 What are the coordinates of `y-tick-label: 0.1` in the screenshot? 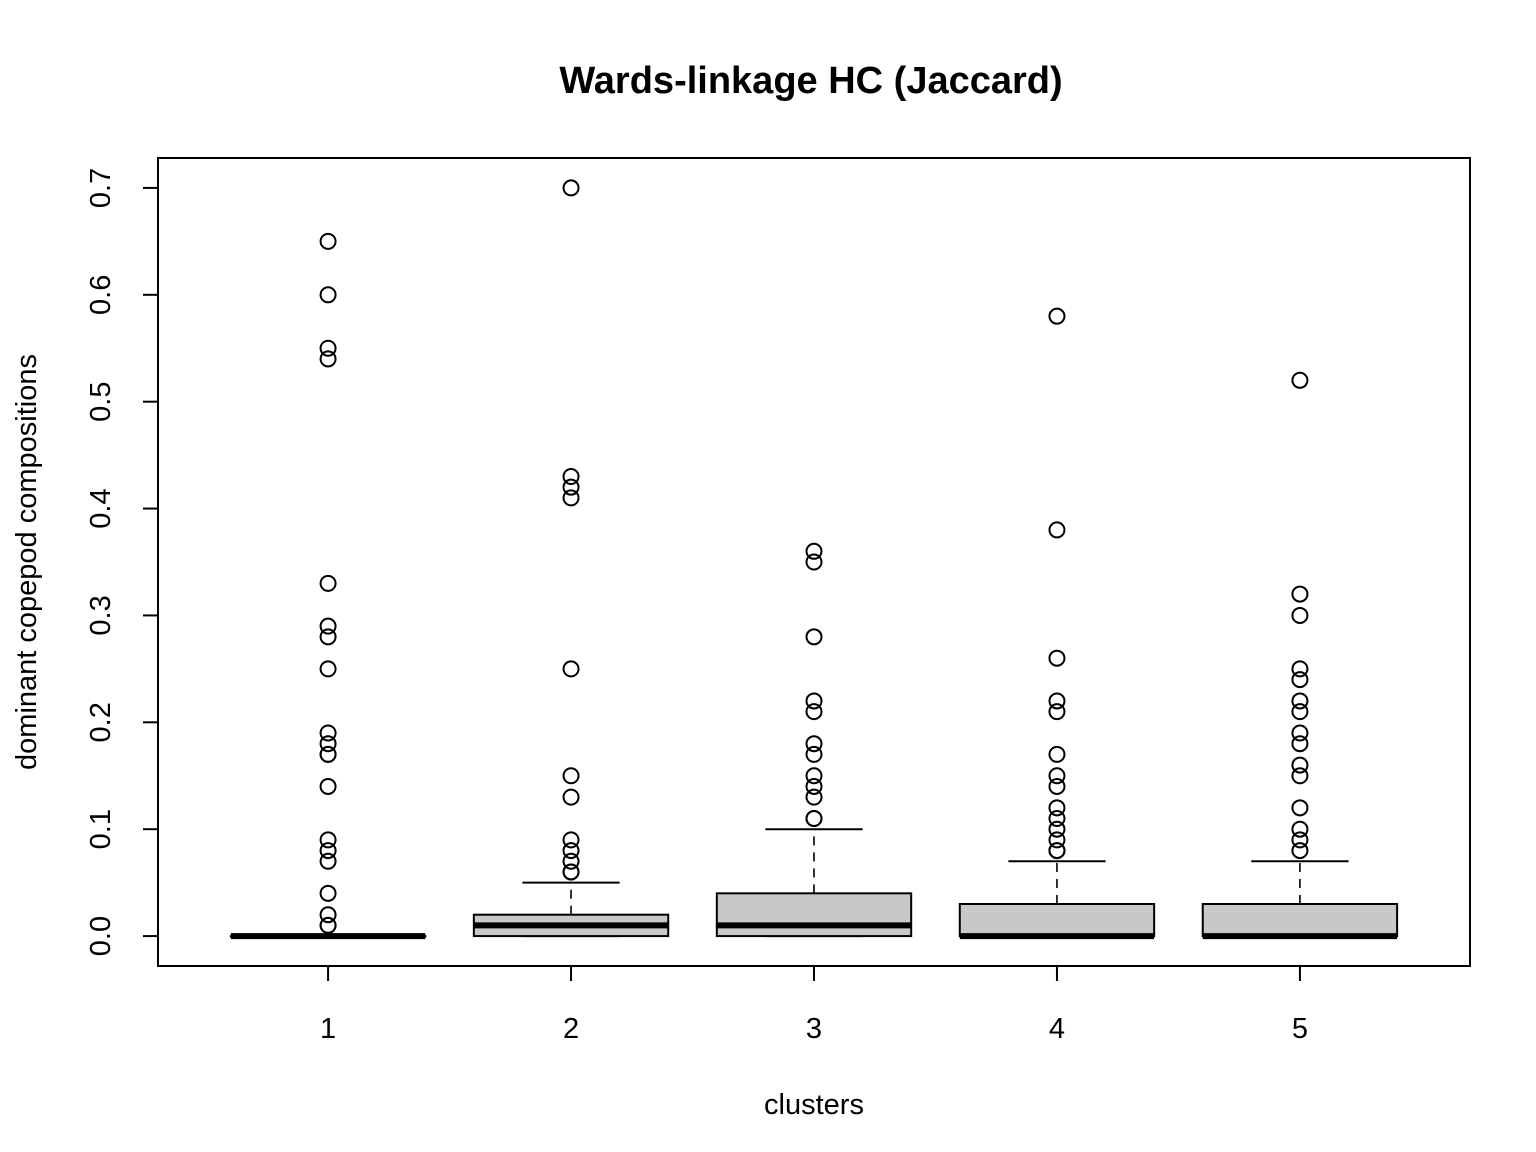 It's located at (101, 829).